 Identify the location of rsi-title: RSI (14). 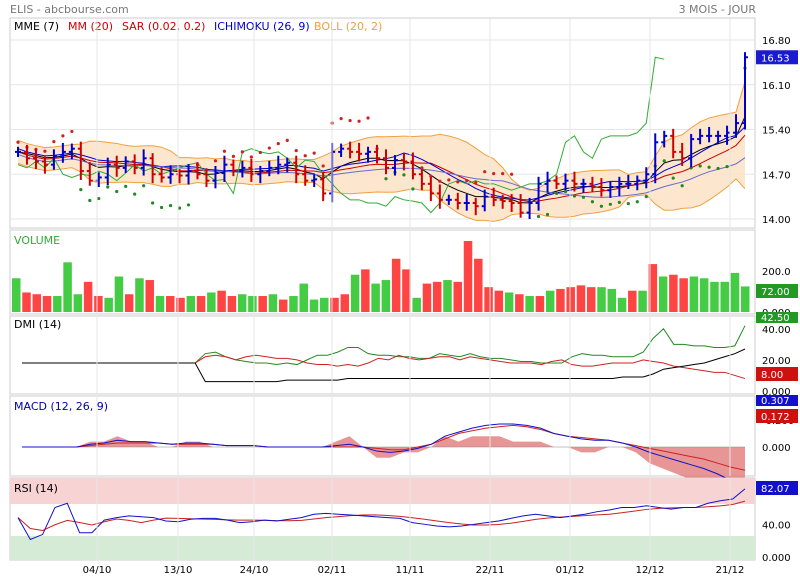
(36, 488).